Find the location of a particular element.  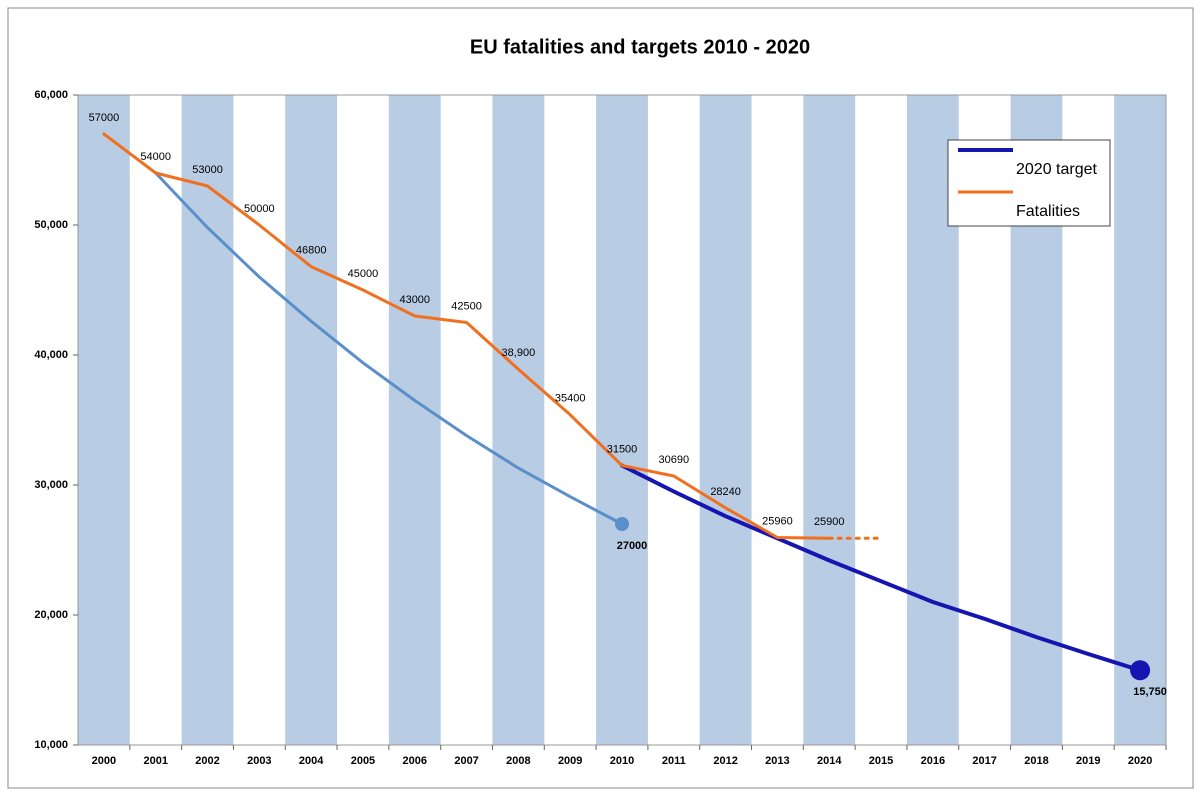

y-tick-label: 40,000 is located at coordinates (51, 355).